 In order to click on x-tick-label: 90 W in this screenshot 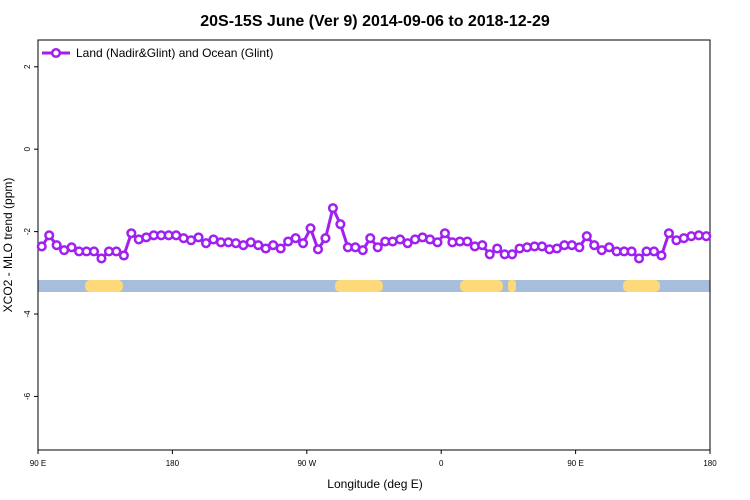, I will do `click(306, 463)`.